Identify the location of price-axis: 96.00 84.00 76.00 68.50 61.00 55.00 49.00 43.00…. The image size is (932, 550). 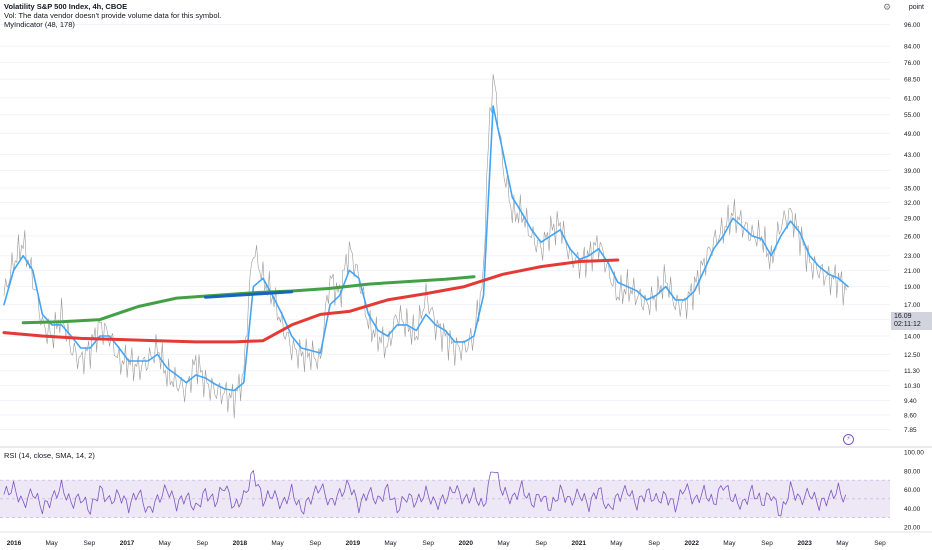
(912, 228).